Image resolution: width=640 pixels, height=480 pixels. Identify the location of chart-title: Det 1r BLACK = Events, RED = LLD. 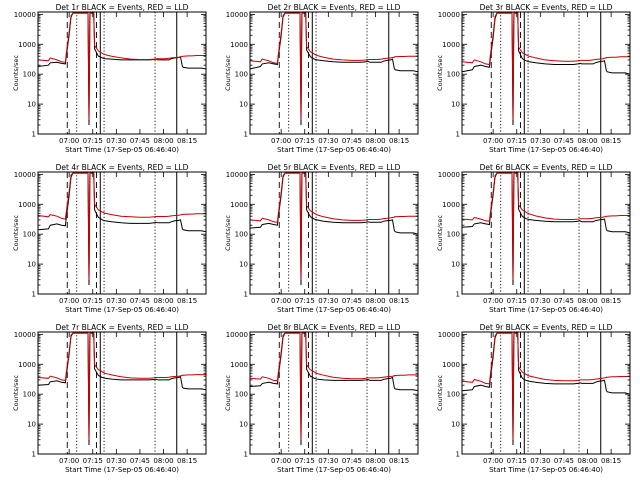
(122, 7).